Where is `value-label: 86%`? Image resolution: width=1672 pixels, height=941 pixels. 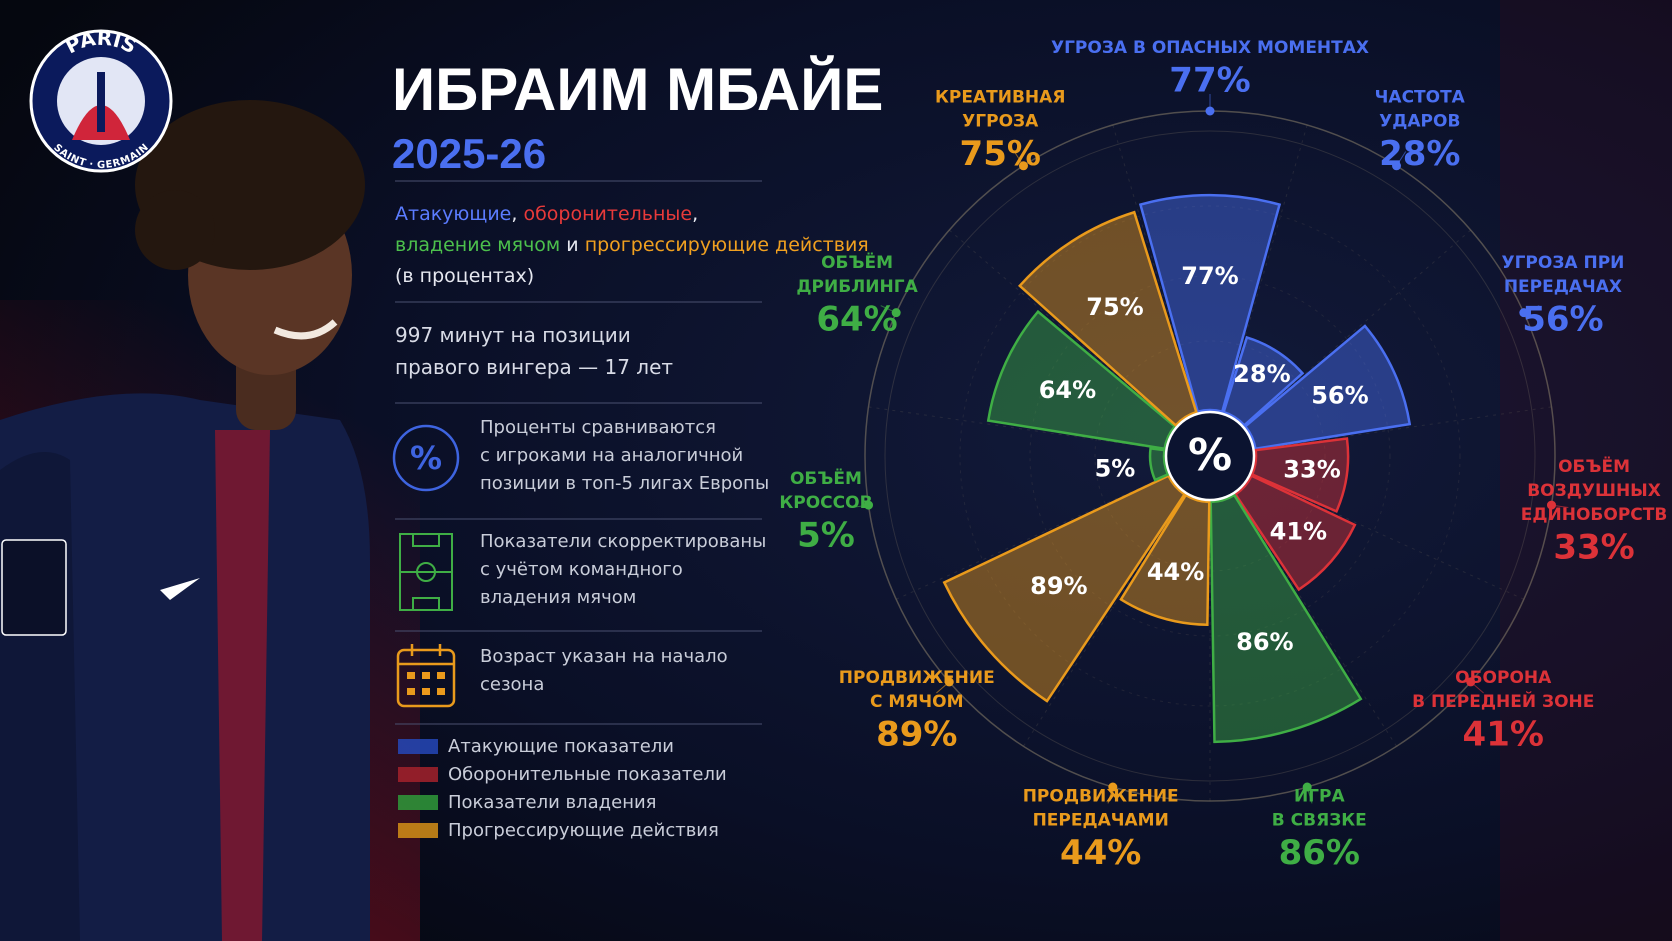
value-label: 86% is located at coordinates (1319, 853).